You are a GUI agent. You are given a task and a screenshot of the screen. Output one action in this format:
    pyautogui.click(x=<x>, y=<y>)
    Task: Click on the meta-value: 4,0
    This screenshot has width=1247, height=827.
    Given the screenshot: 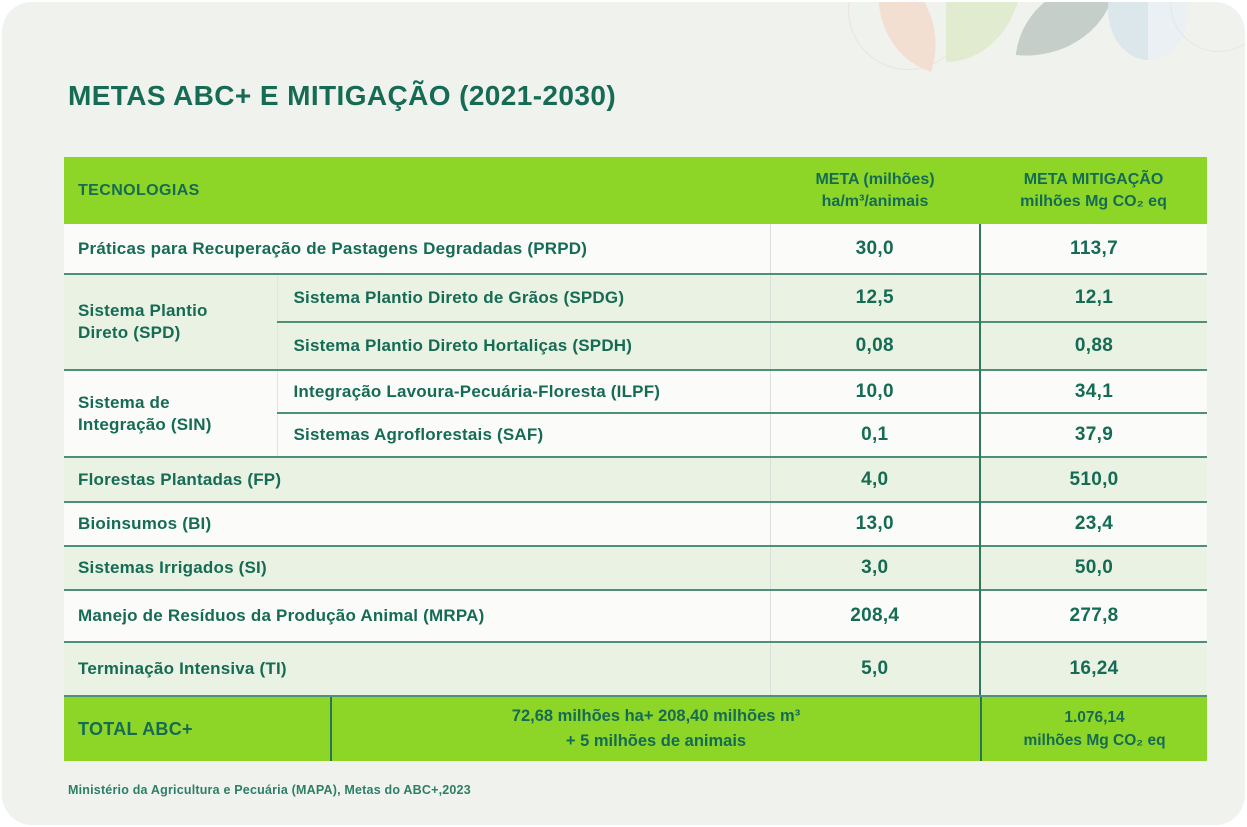 What is the action you would take?
    pyautogui.click(x=874, y=479)
    